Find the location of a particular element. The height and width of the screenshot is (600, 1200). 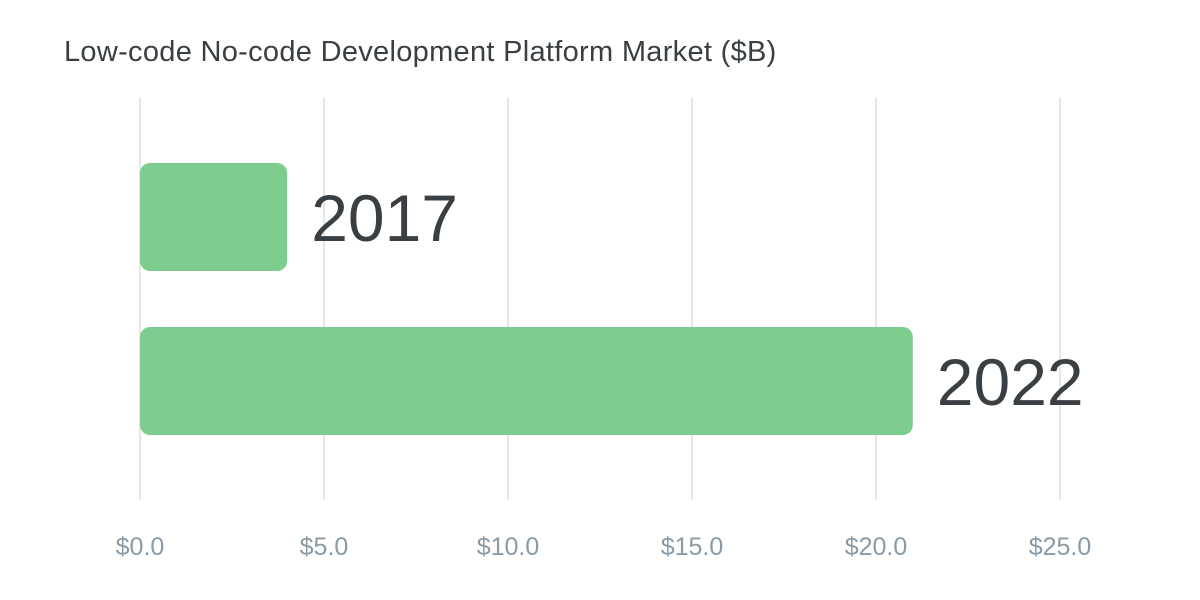

x-axis-tick-labels: $0.0 $5.0 $10.0 $15.0 $20.0 $25.0 is located at coordinates (604, 547).